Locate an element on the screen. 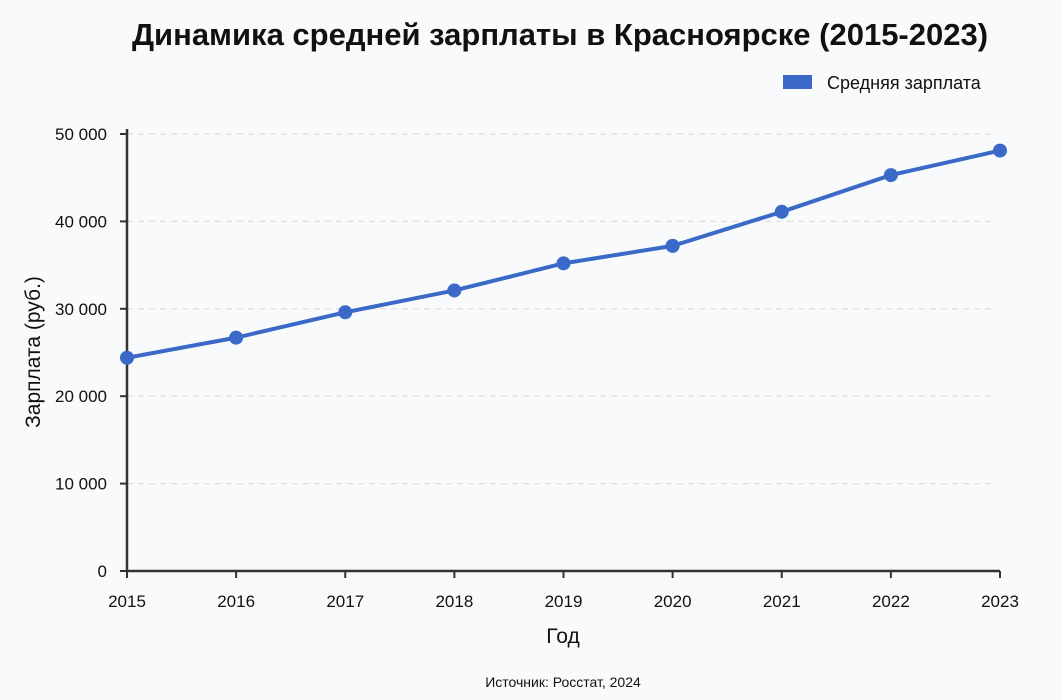  x-tick-label: 2019 is located at coordinates (564, 601).